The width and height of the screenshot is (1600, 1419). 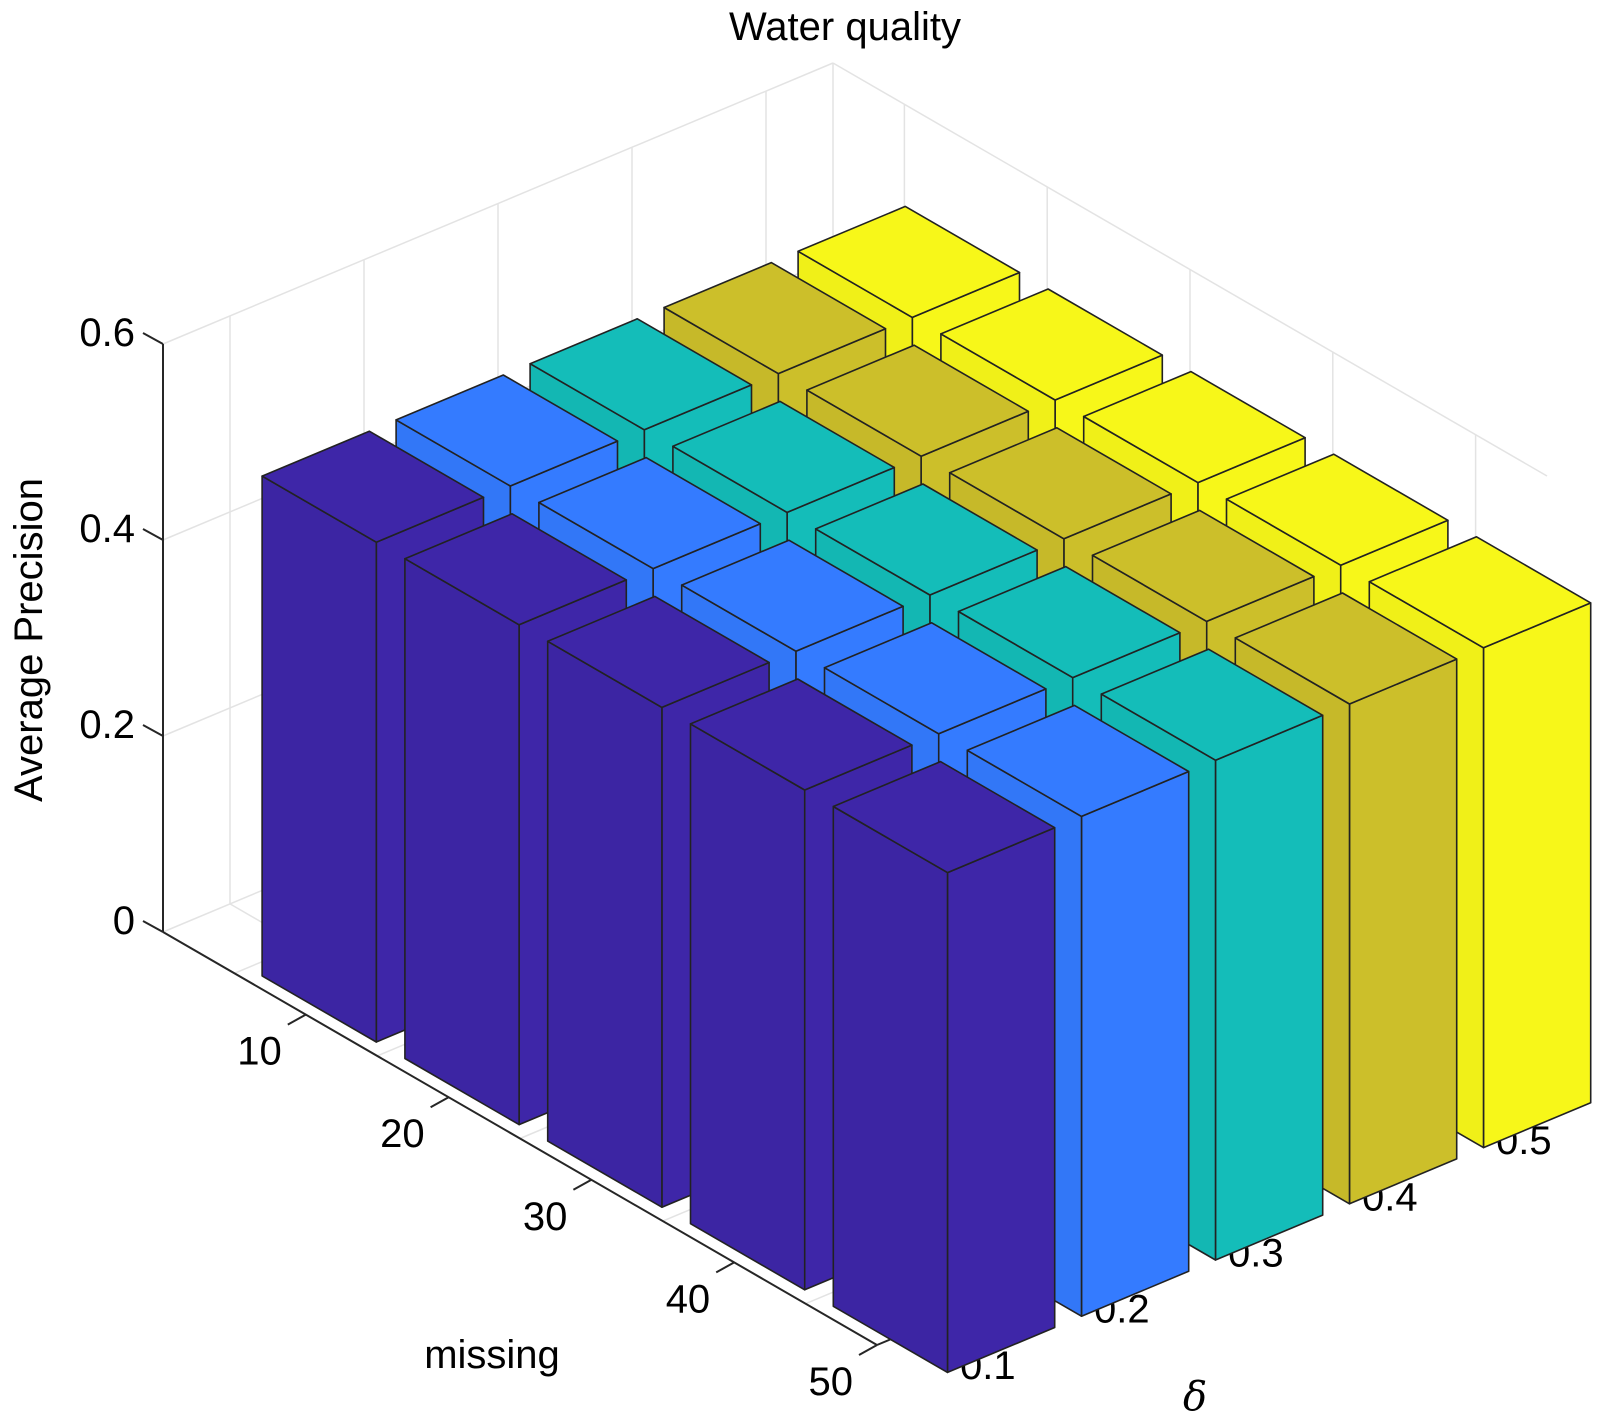 What do you see at coordinates (492, 1355) in the screenshot?
I see `x-axis-label: missing` at bounding box center [492, 1355].